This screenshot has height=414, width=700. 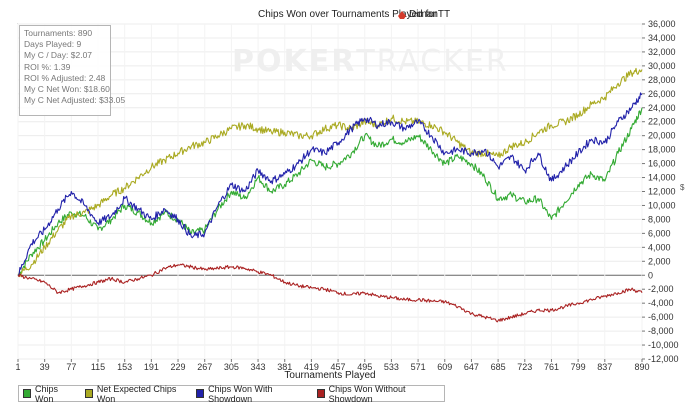 What do you see at coordinates (662, 122) in the screenshot?
I see `y-tick-label: 22,000` at bounding box center [662, 122].